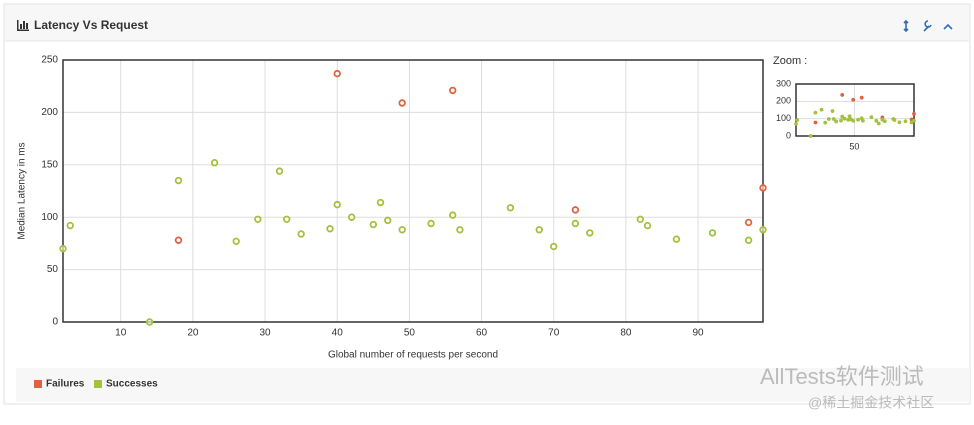 This screenshot has height=425, width=974. Describe the element at coordinates (265, 333) in the screenshot. I see `x-tick-label: 30` at that location.